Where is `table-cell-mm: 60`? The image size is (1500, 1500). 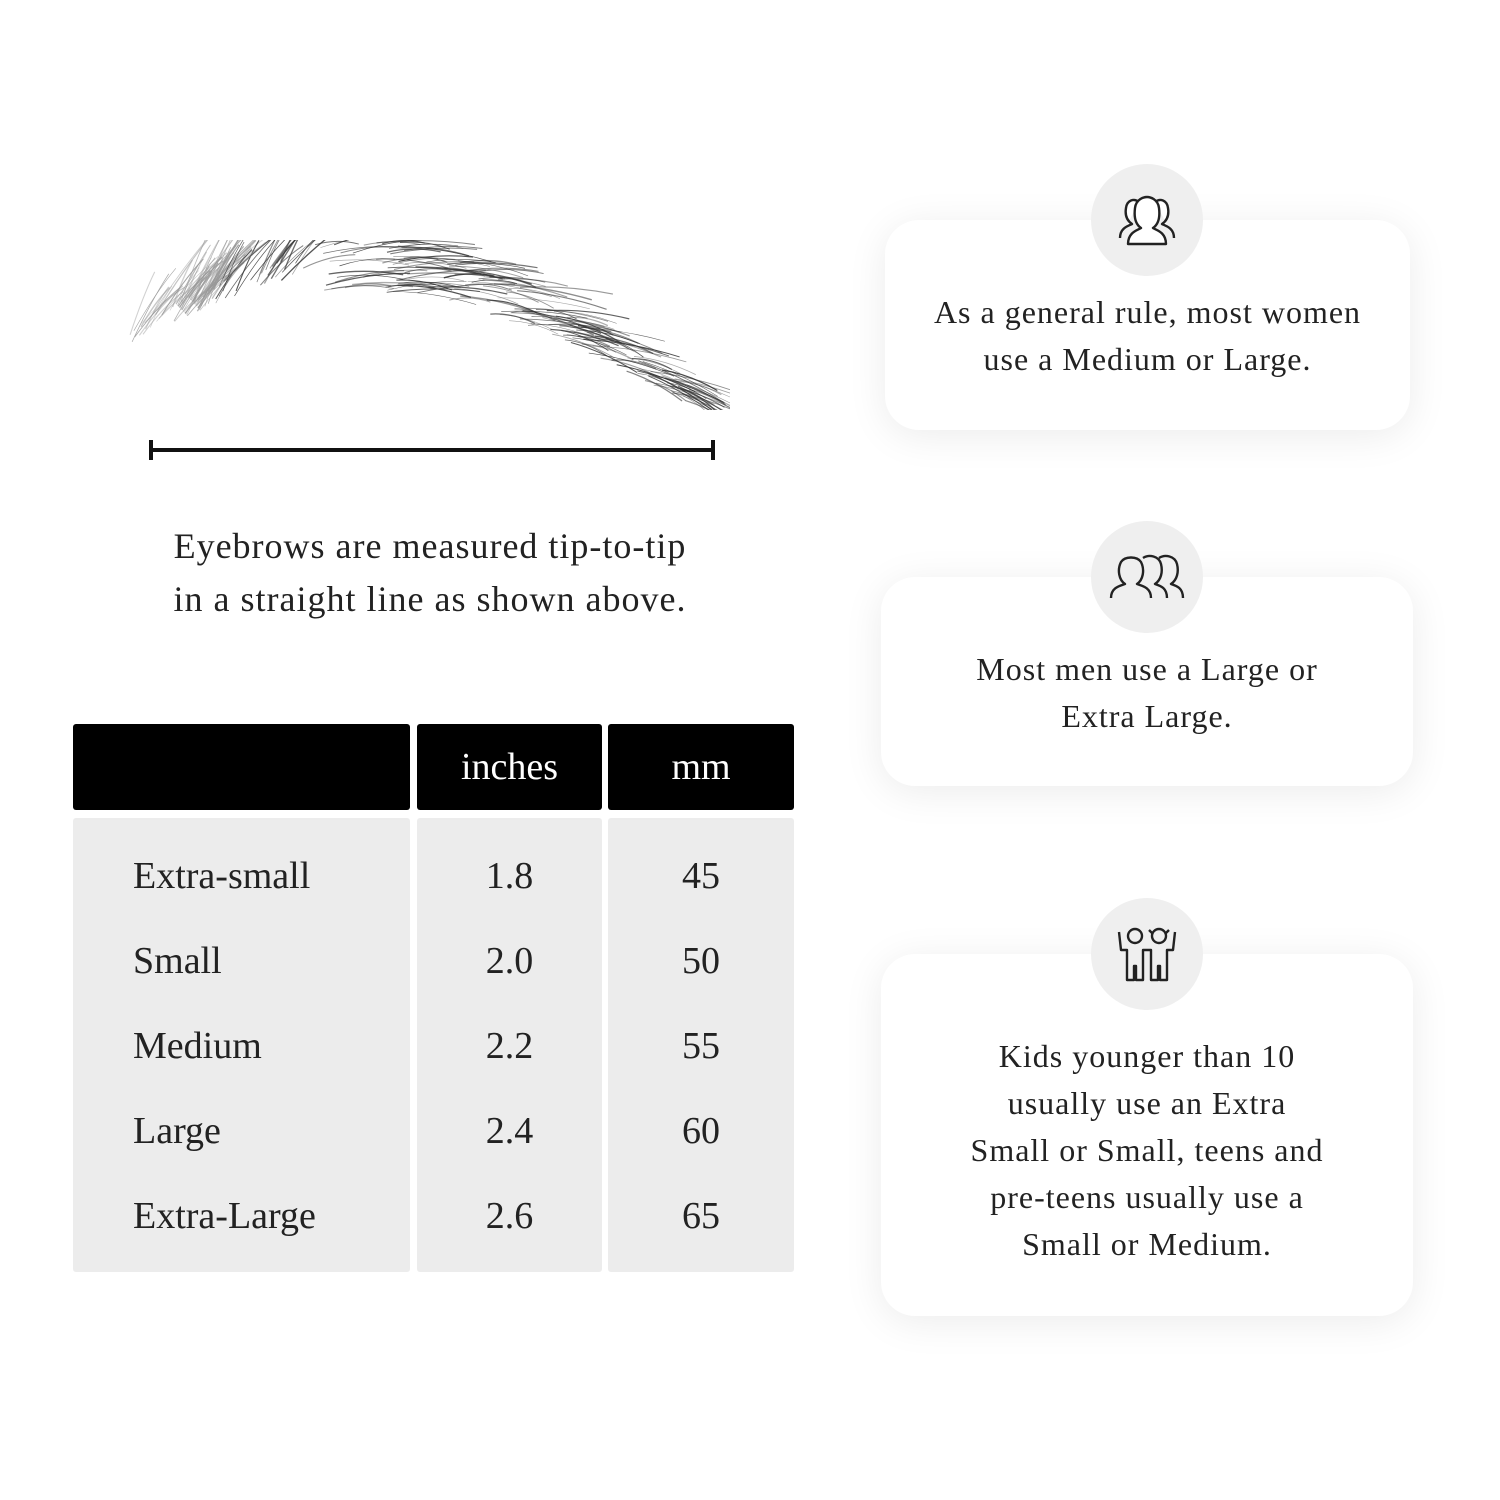
table-cell-mm: 60 is located at coordinates (701, 1131).